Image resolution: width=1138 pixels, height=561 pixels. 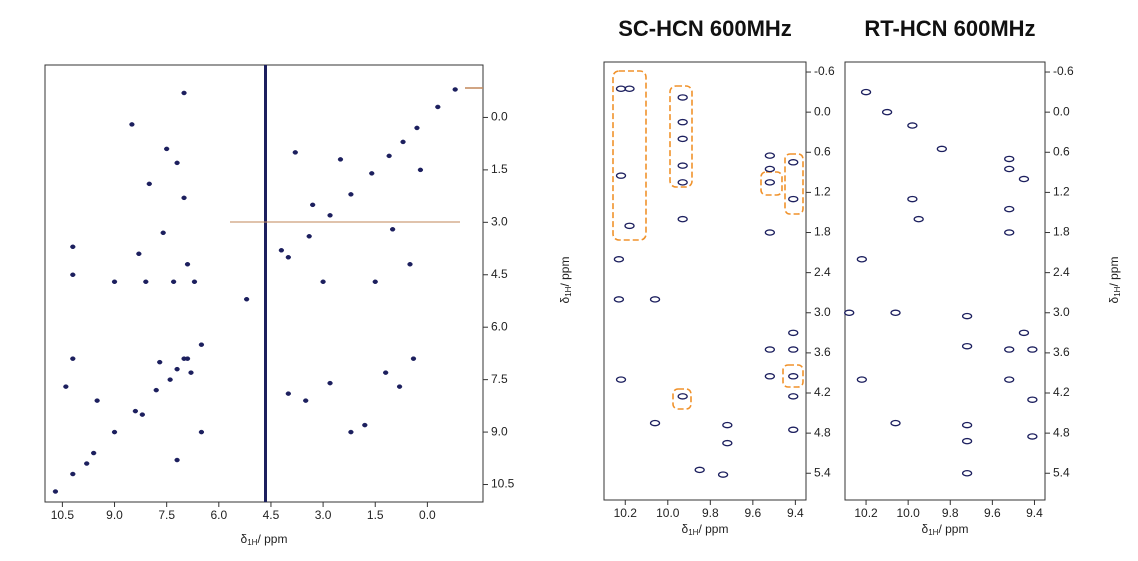 What do you see at coordinates (499, 169) in the screenshot?
I see `y-tick-label: 1.5` at bounding box center [499, 169].